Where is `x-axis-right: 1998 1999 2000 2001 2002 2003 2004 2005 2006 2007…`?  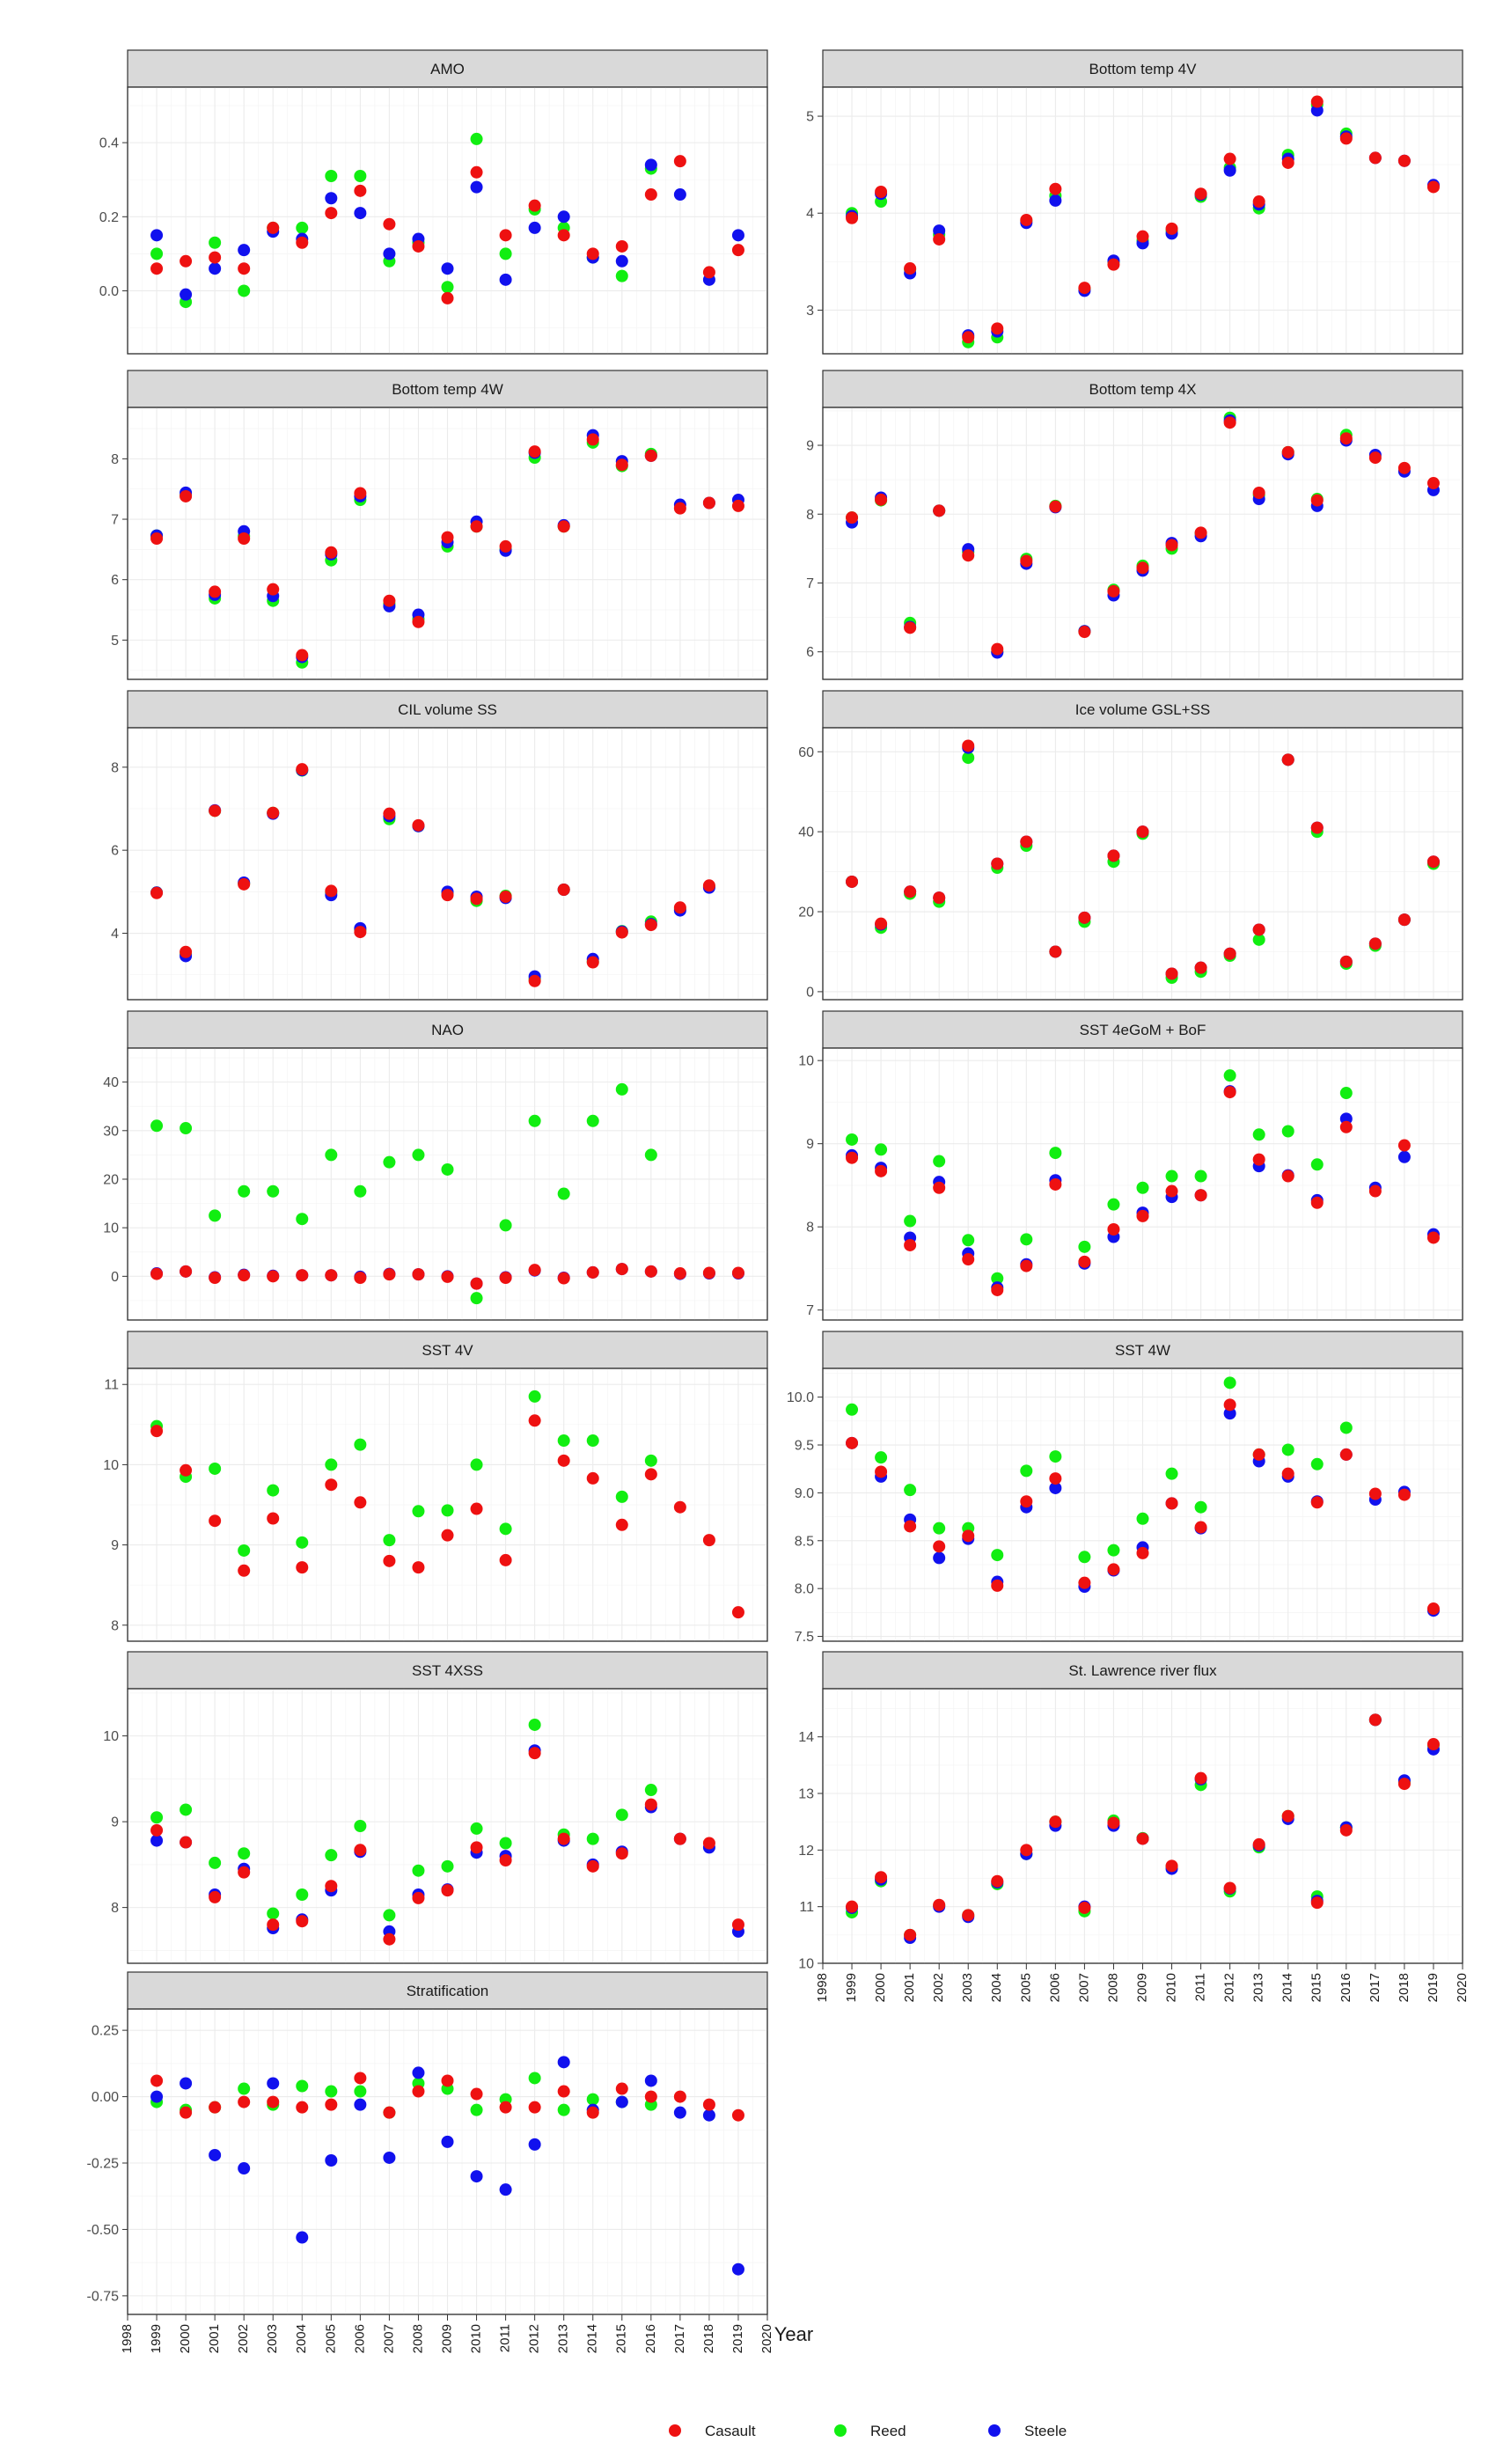
x-axis-right: 1998 1999 2000 2001 2002 2003 2004 2005 2006 2007… is located at coordinates (1143, 1983).